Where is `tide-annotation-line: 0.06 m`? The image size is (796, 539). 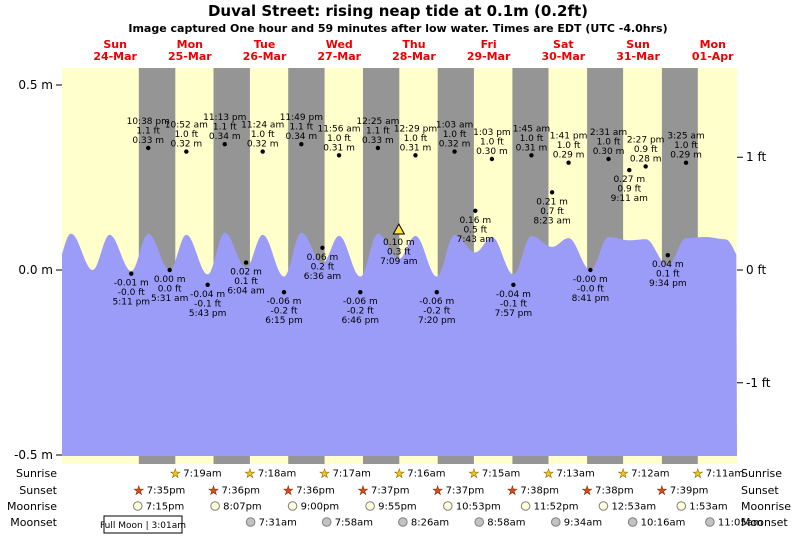
tide-annotation-line: 0.06 m is located at coordinates (323, 258).